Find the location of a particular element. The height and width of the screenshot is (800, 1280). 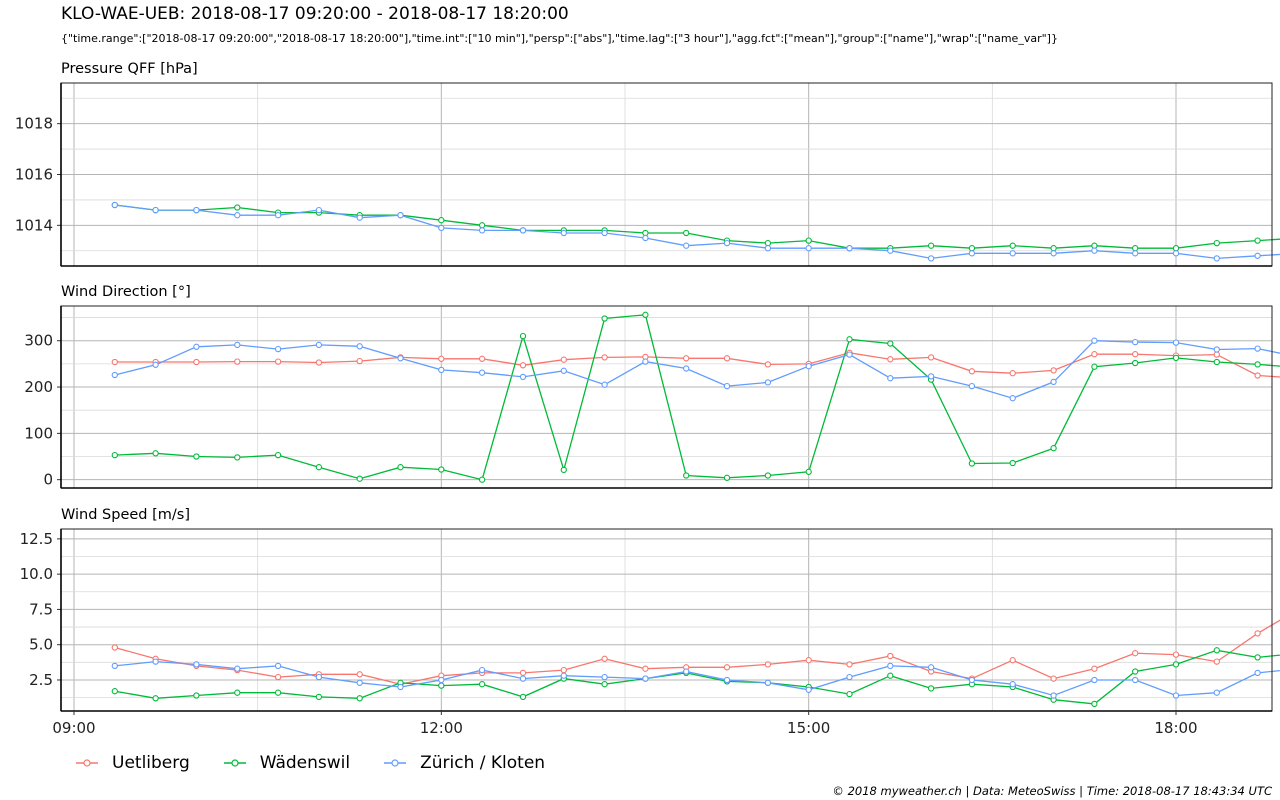

legend-item-uetliberg: Uetliberg is located at coordinates (133, 763).